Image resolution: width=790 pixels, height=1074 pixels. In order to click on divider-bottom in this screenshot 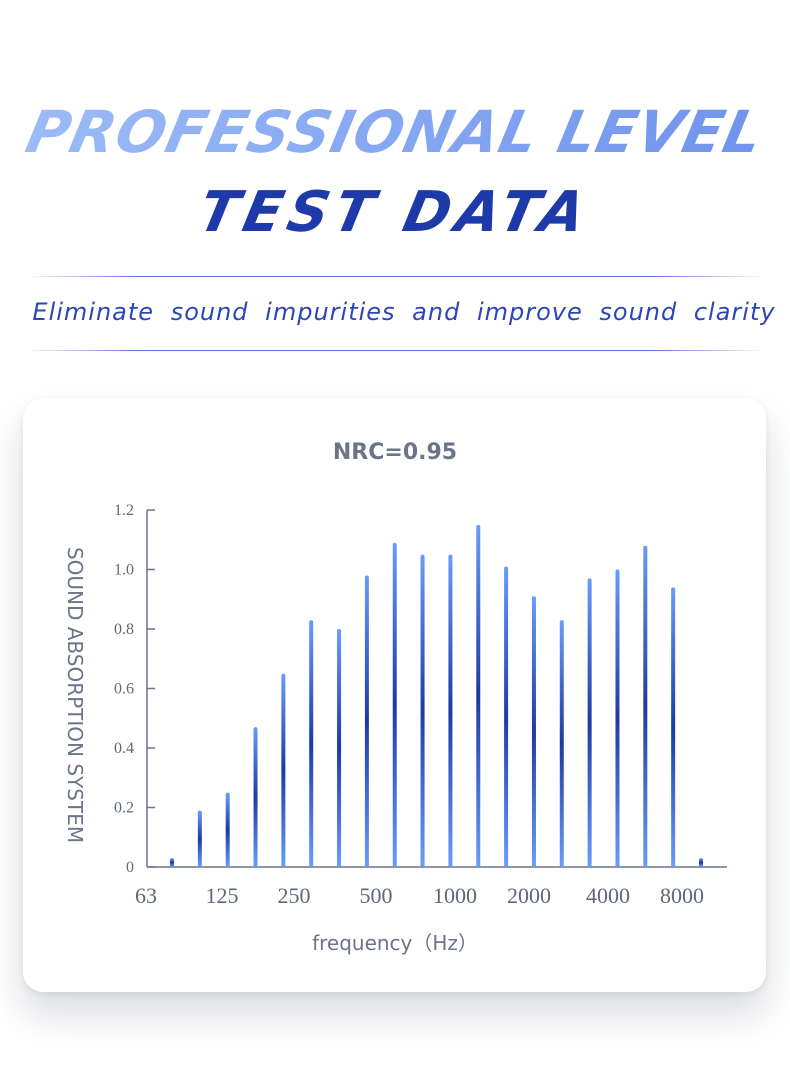, I will do `click(395, 350)`.